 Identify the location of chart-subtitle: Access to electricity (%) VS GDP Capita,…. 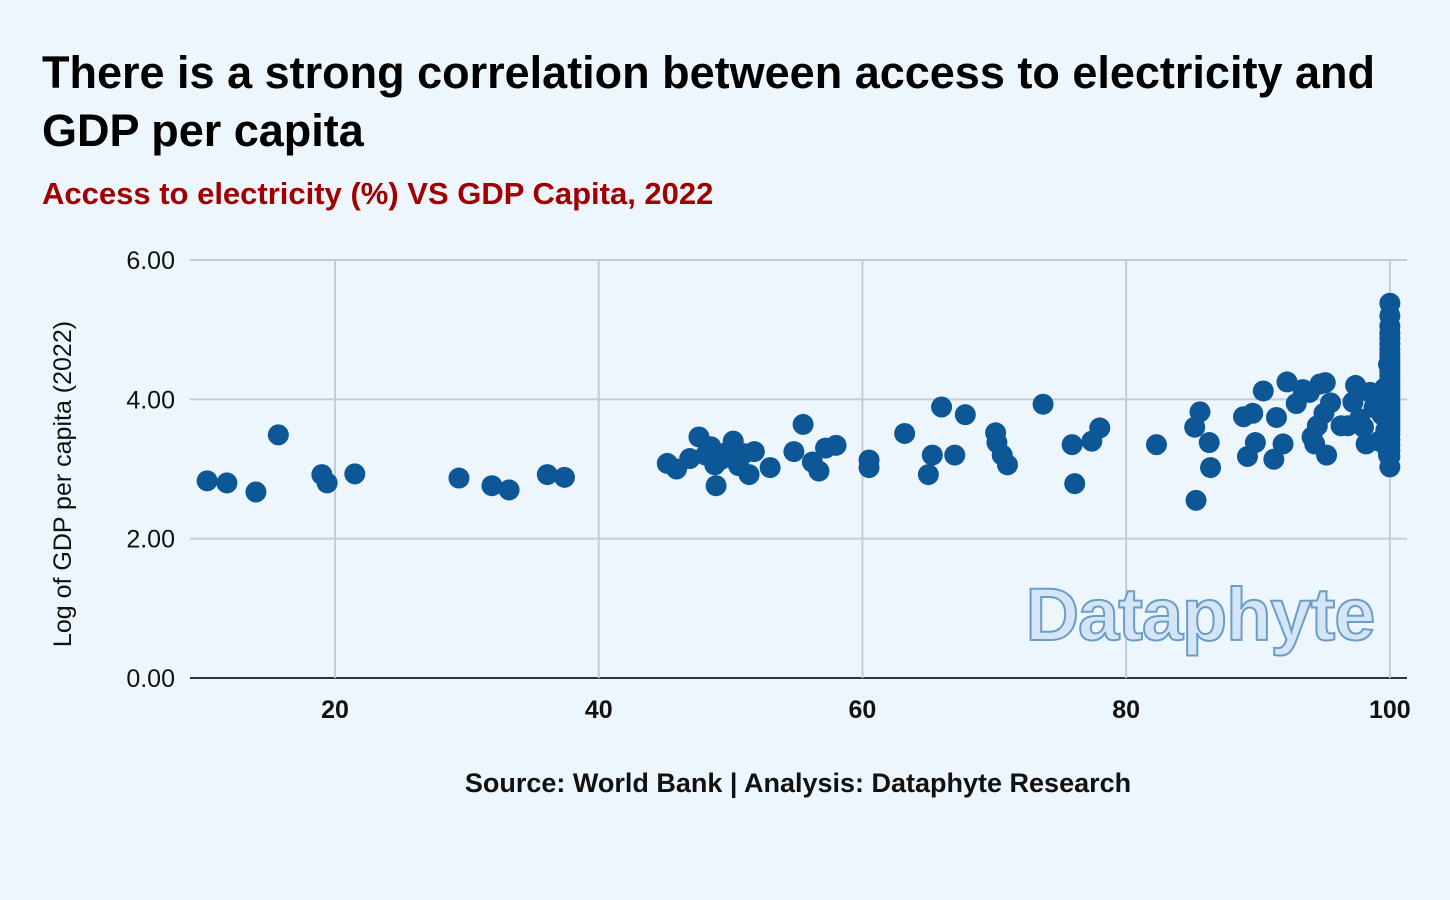
(378, 193).